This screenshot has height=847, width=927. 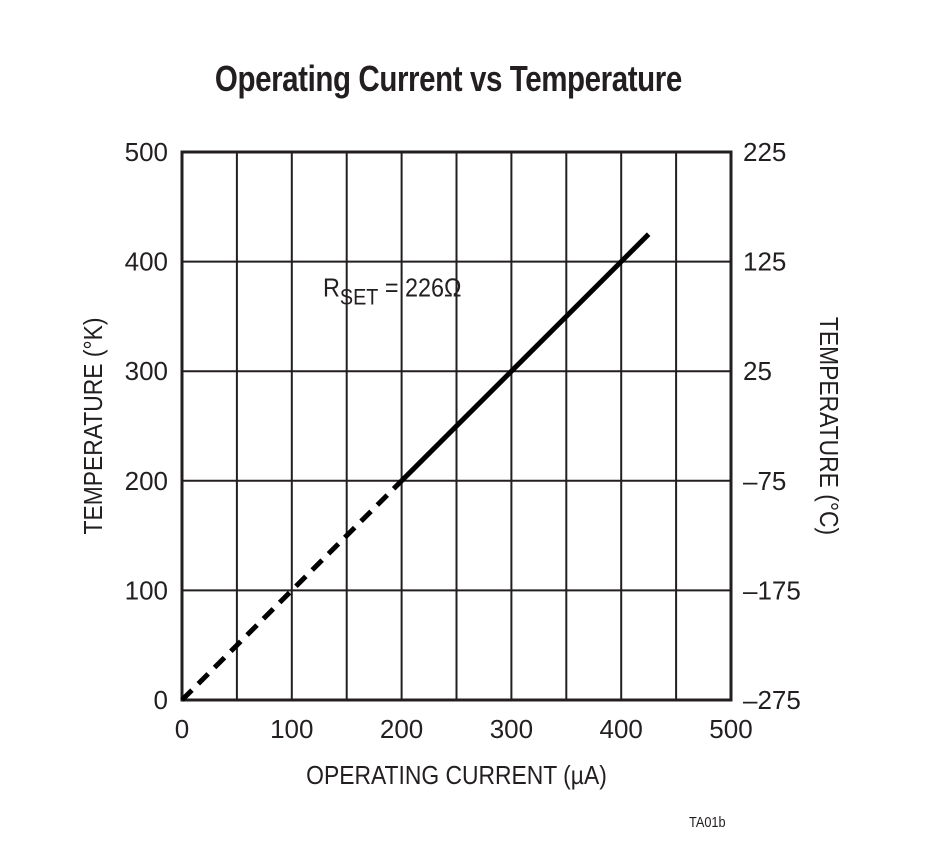 I want to click on y-tick-label: 200, so click(x=146, y=481).